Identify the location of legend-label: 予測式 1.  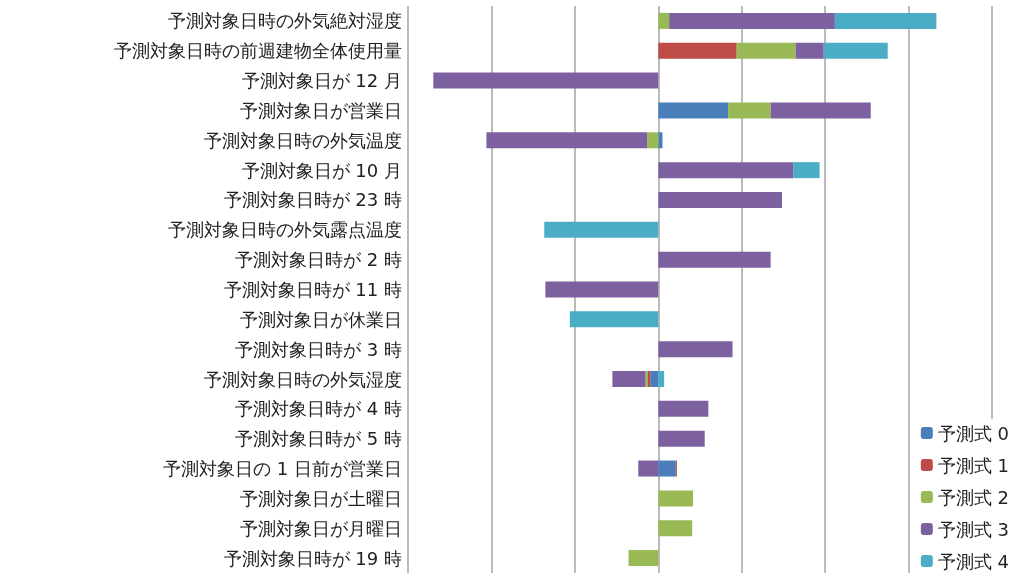
(973, 465).